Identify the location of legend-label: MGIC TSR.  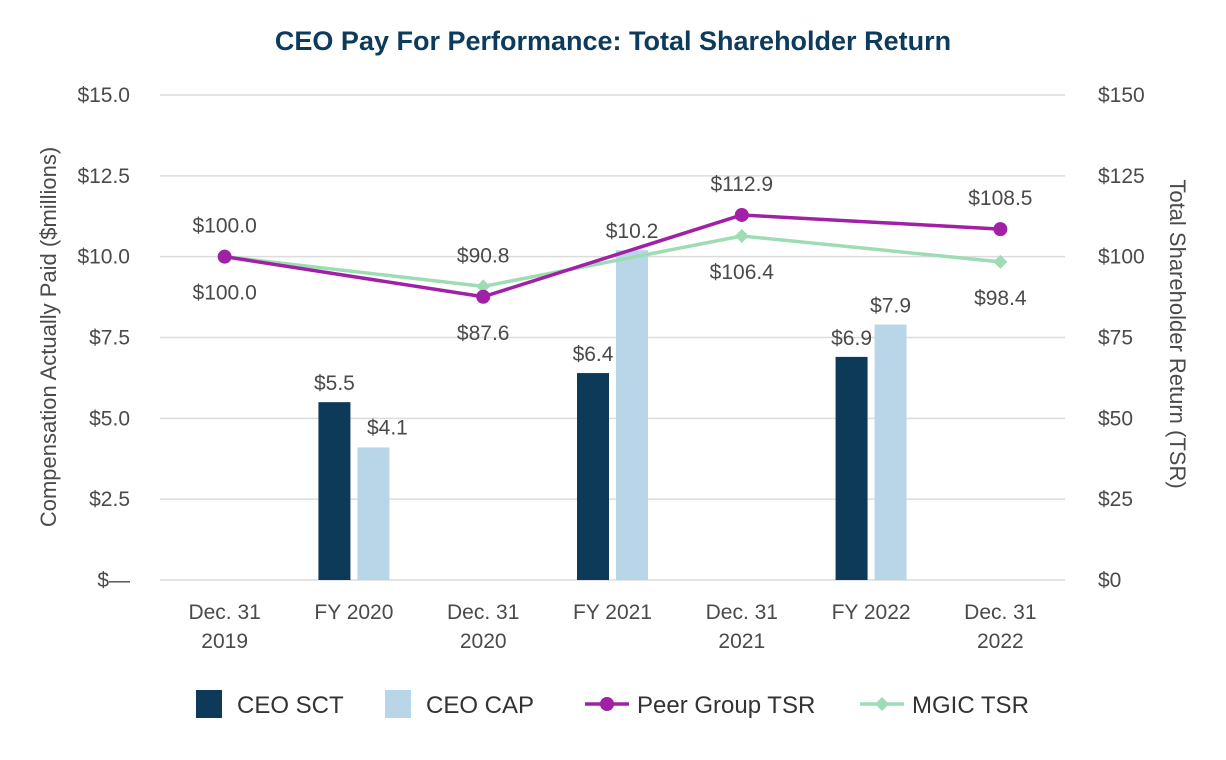
(970, 705).